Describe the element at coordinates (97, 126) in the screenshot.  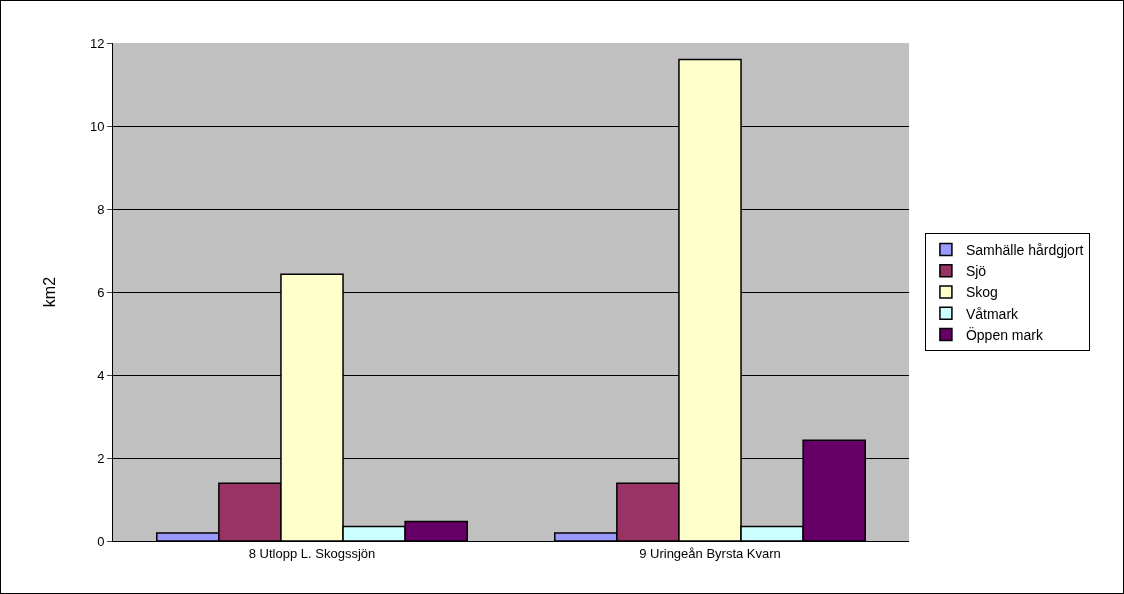
I see `y-tick-label: 10` at that location.